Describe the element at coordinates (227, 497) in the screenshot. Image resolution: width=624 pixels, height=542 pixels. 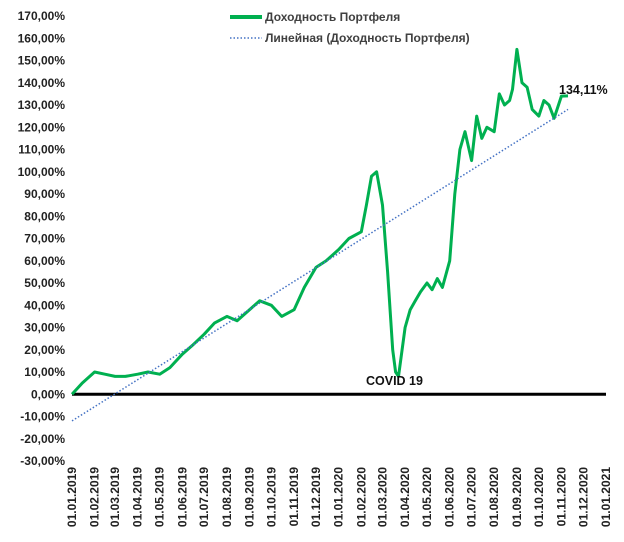
I see `x-tick-label: 01.08.2019` at that location.